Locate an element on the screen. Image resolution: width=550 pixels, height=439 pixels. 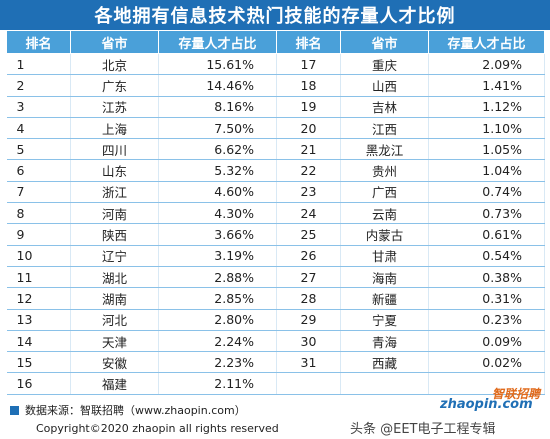
table-row: 13 河北 2.80% 29 宁夏 0.23% is located at coordinates (275, 320).